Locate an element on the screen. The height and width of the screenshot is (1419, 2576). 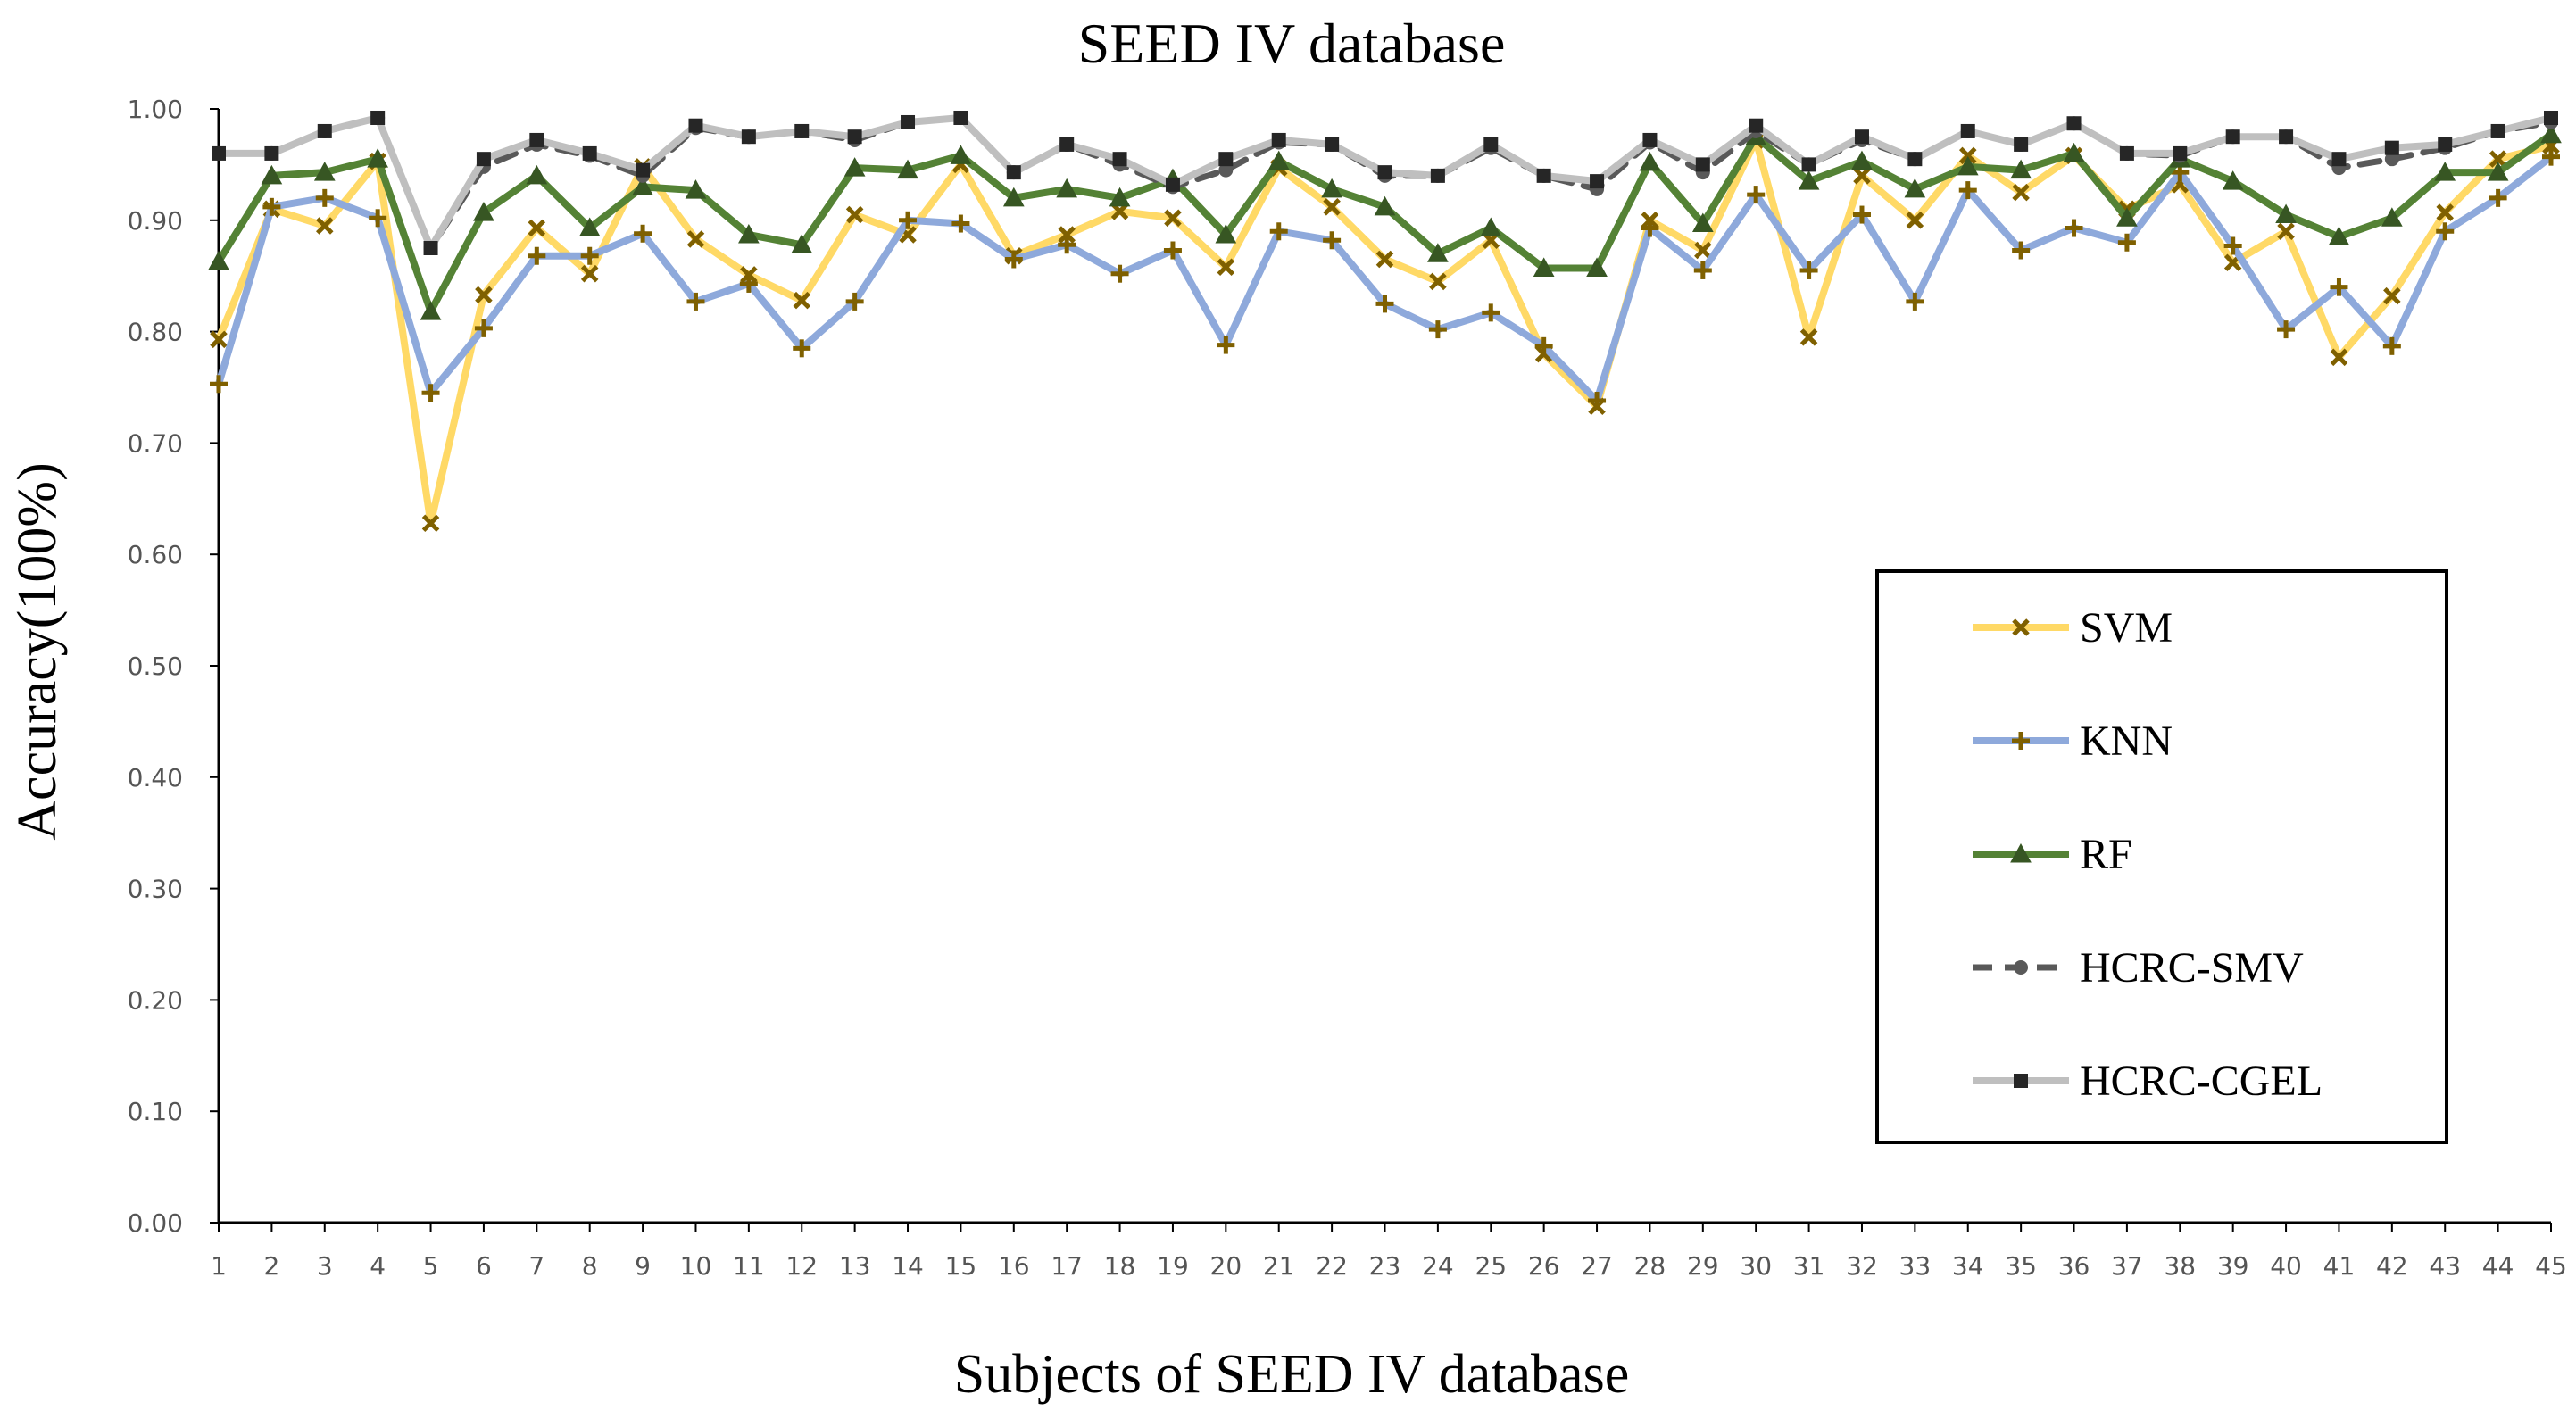
y-axis-label: Accuracy(100%) is located at coordinates (37, 651).